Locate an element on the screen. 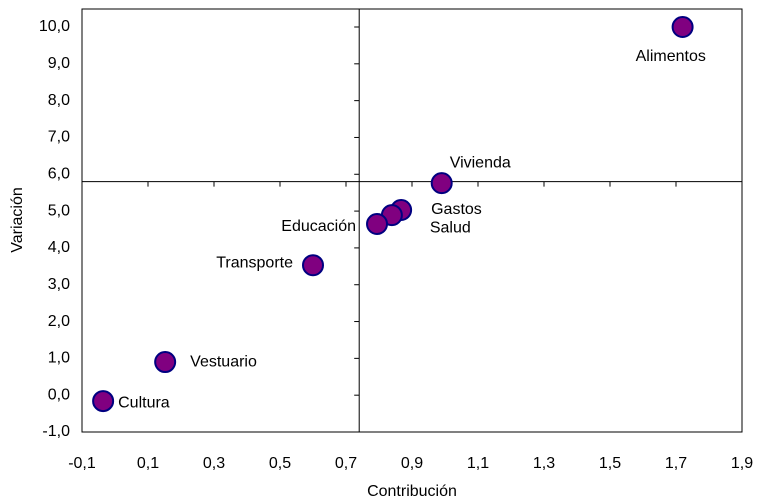 This screenshot has width=760, height=502. y-axis-title: Variación is located at coordinates (17, 220).